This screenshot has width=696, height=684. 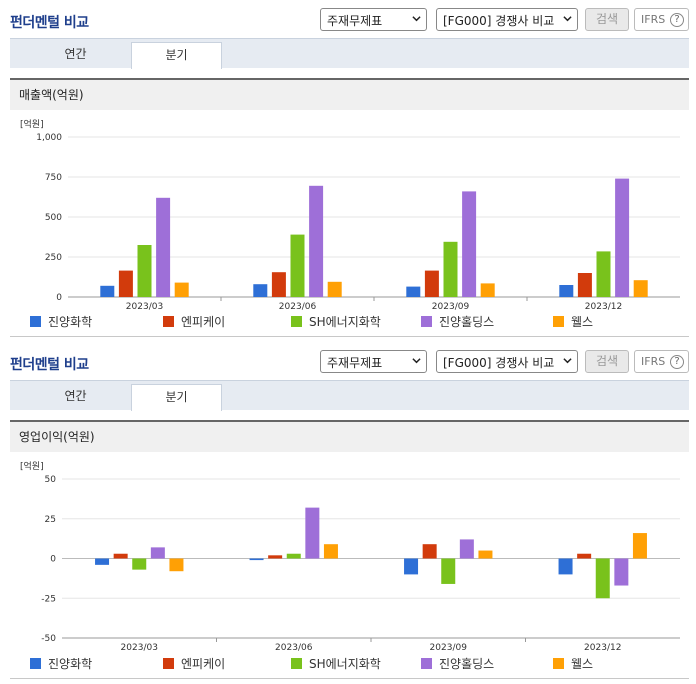 What do you see at coordinates (499, 363) in the screenshot?
I see `peer-select-value: [FG000] 경쟁사 비교` at bounding box center [499, 363].